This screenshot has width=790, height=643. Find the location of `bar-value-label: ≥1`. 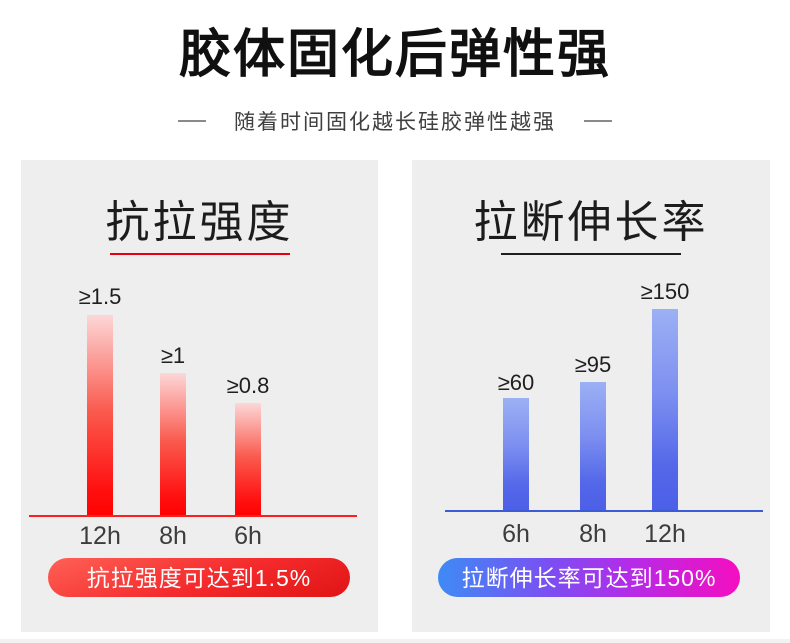

bar-value-label: ≥1 is located at coordinates (173, 355).